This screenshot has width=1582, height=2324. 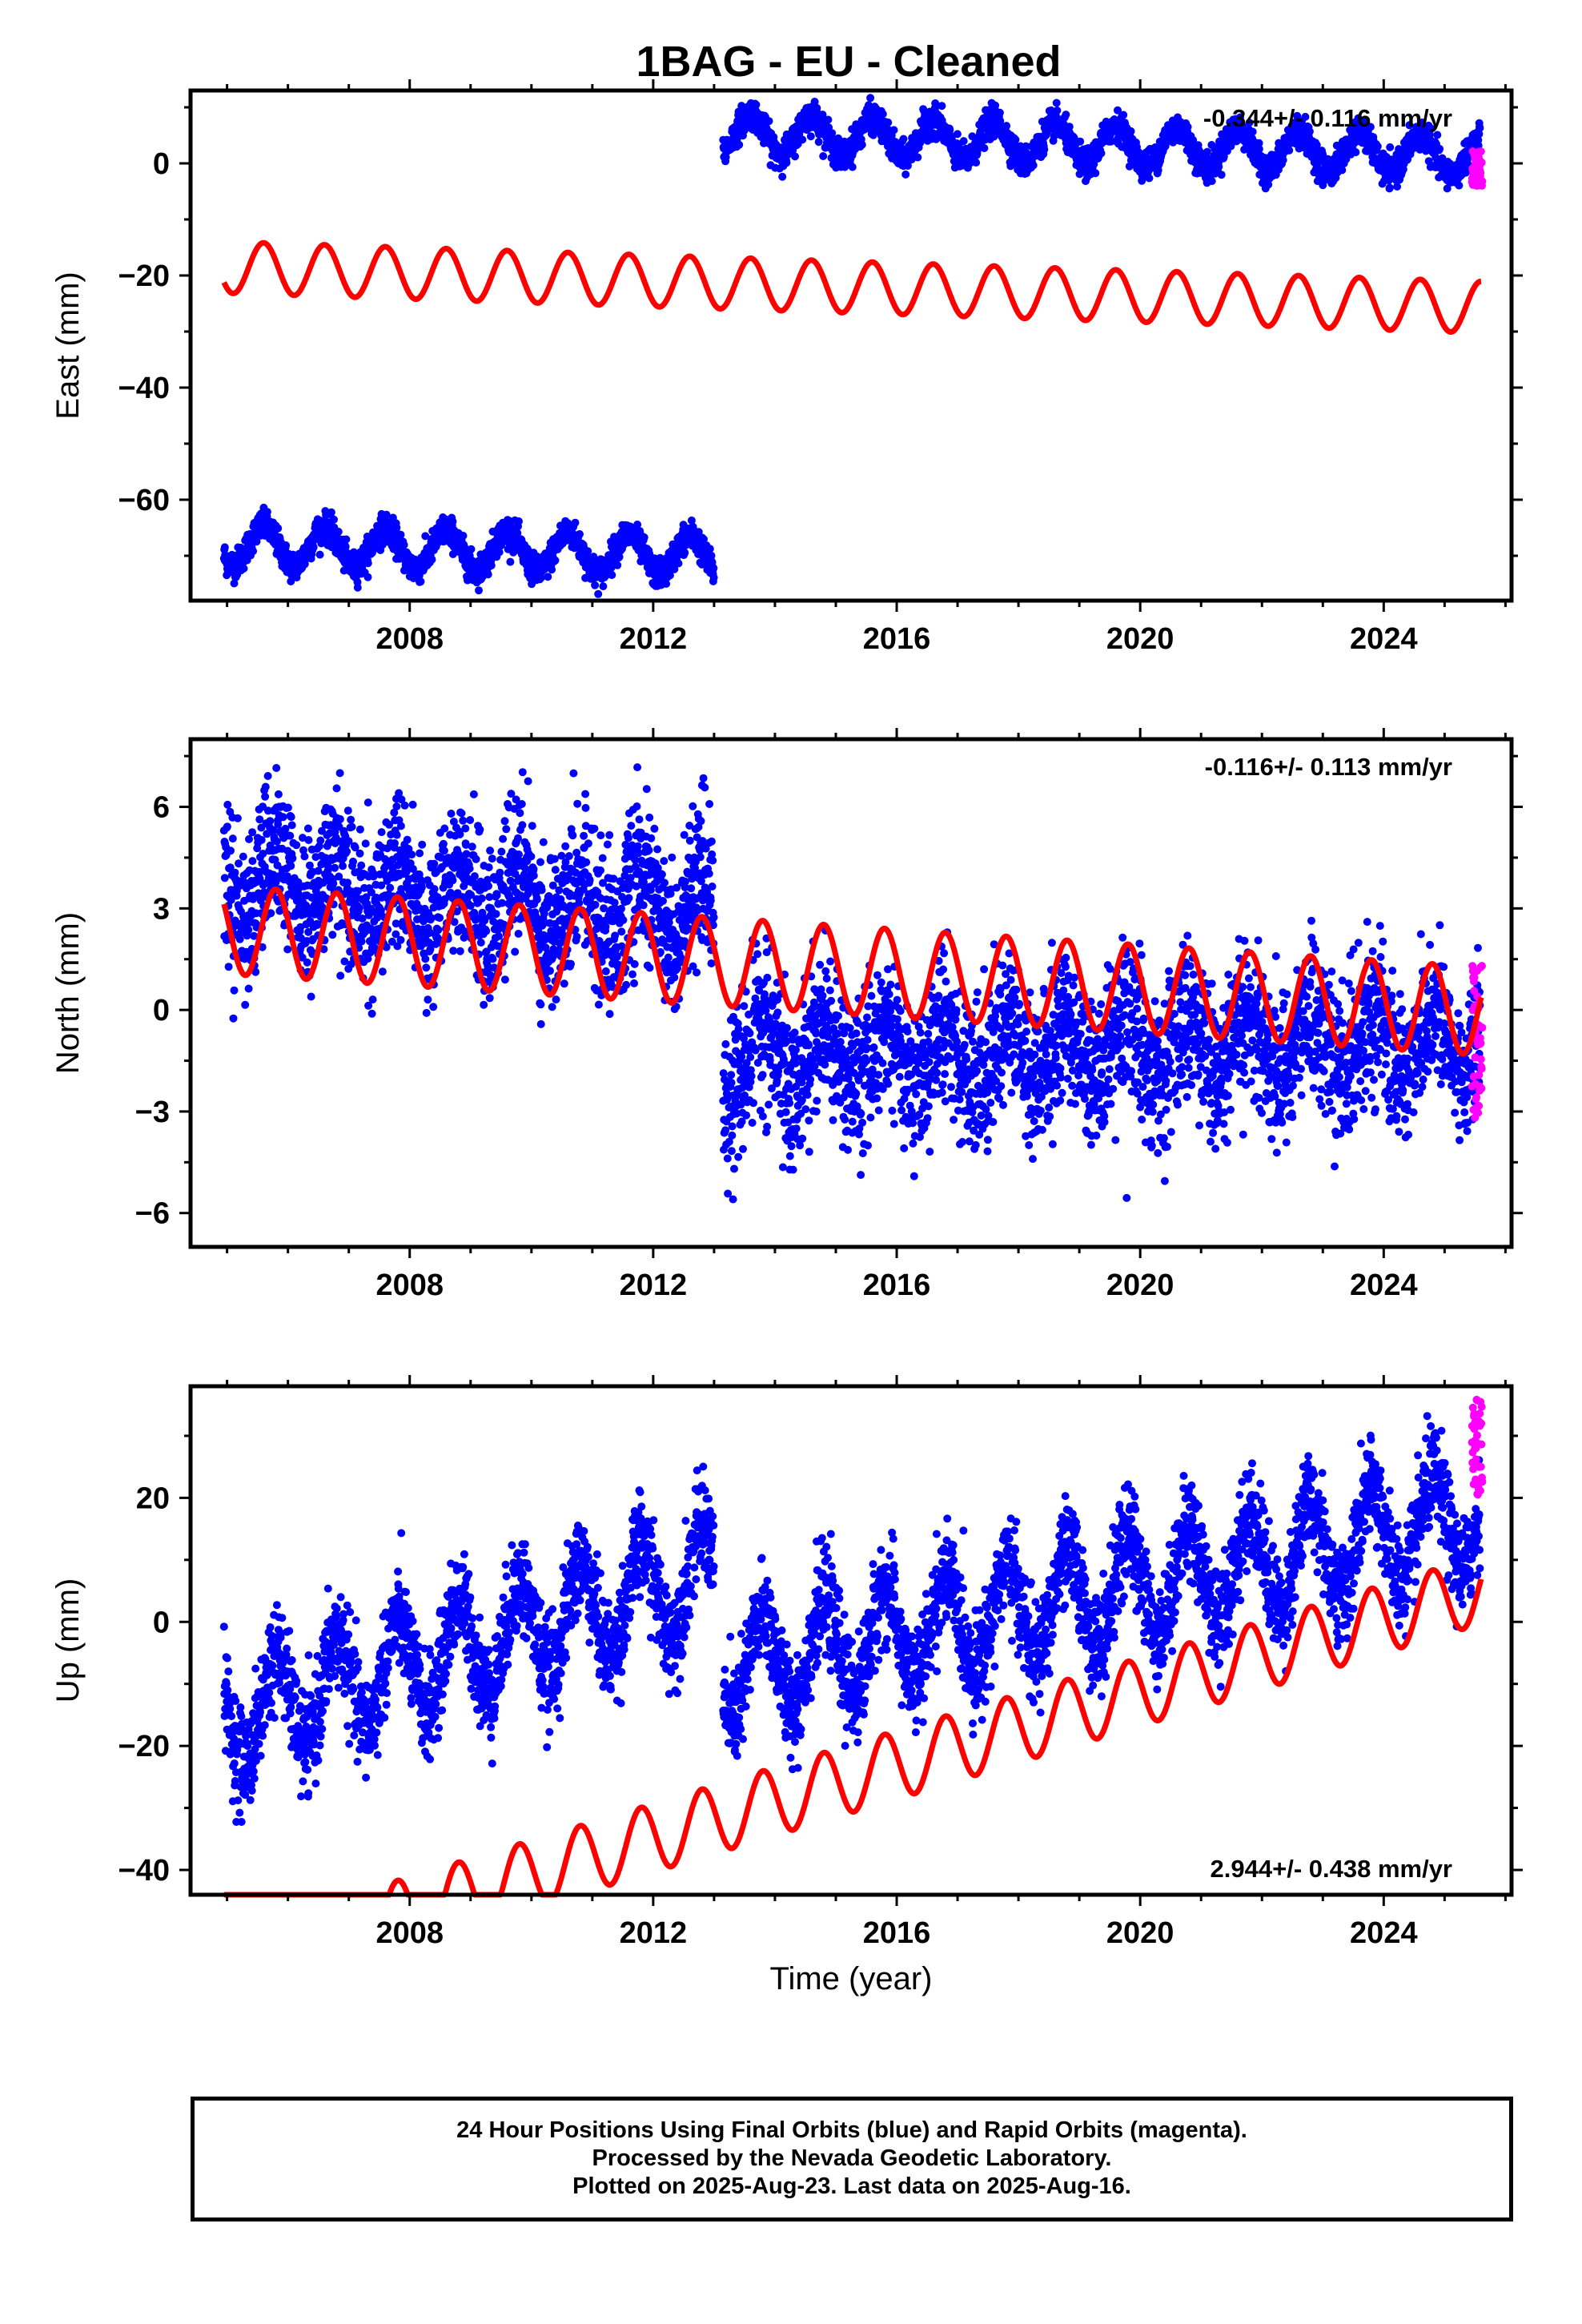 What do you see at coordinates (1384, 639) in the screenshot?
I see `x-tick-label: 2024` at bounding box center [1384, 639].